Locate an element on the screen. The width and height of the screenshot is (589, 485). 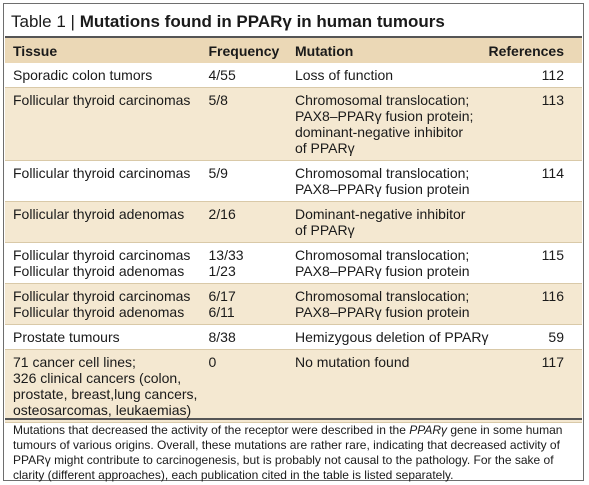
header-tissue: Tissue is located at coordinates (107, 50).